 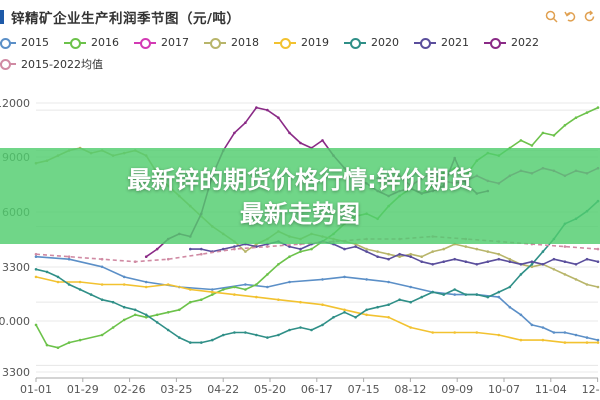 What do you see at coordinates (551, 16) in the screenshot?
I see `zoom-icon` at bounding box center [551, 16].